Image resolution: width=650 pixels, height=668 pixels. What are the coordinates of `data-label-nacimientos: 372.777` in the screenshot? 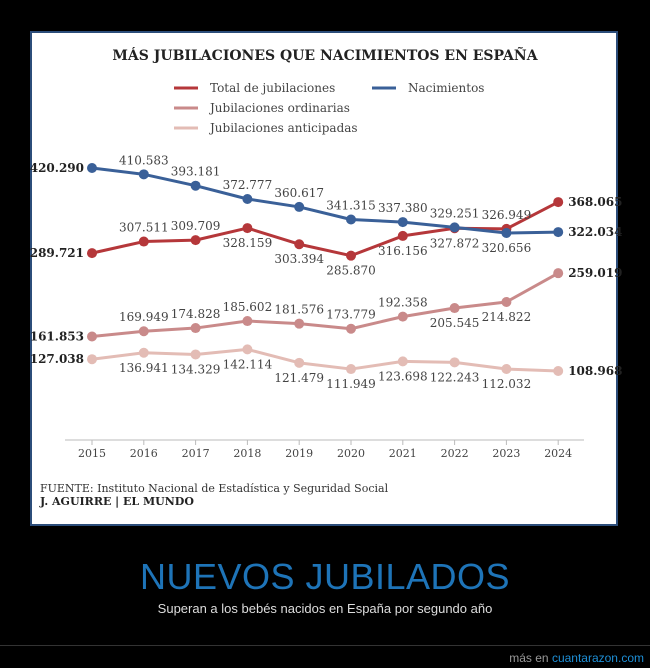 It's located at (248, 185).